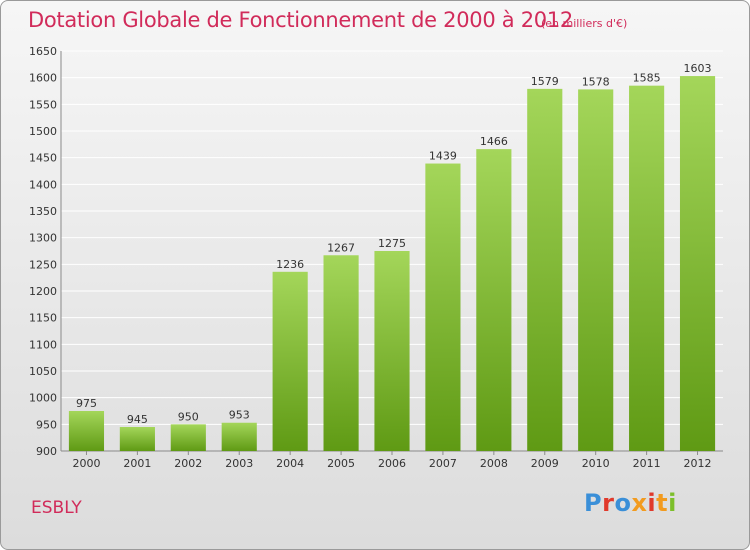  What do you see at coordinates (698, 463) in the screenshot?
I see `x-tick-label: 2012` at bounding box center [698, 463].